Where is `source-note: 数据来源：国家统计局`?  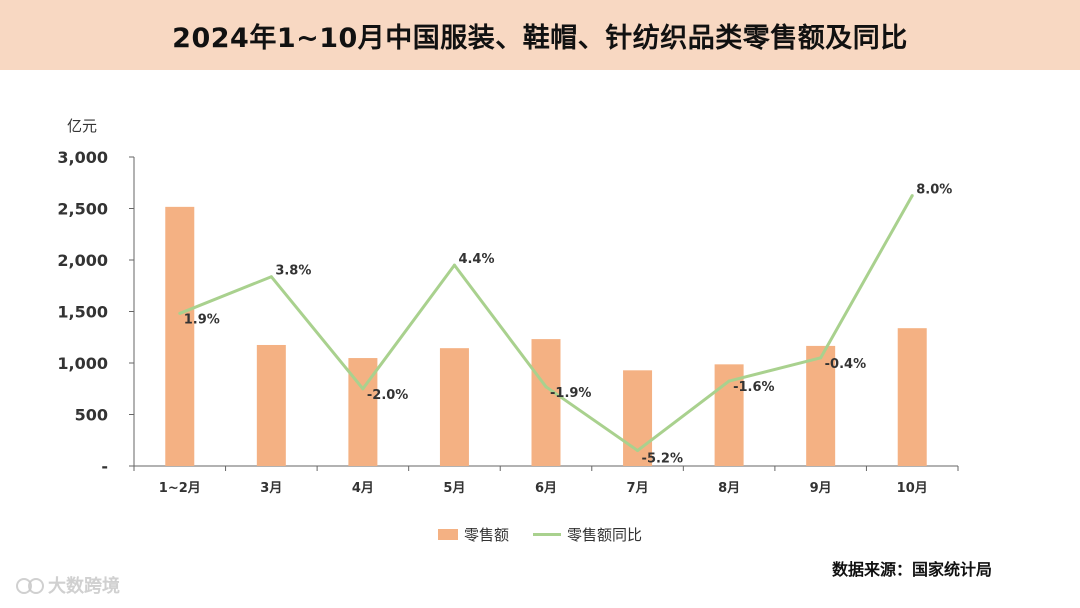 source-note: 数据来源：国家统计局 is located at coordinates (911, 569).